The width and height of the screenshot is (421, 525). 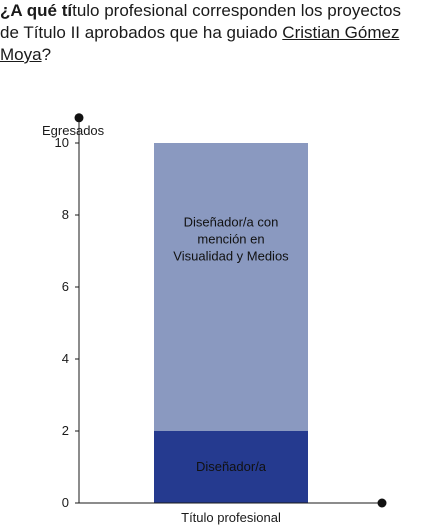 What do you see at coordinates (231, 517) in the screenshot?
I see `x-axis-title: Título profesional` at bounding box center [231, 517].